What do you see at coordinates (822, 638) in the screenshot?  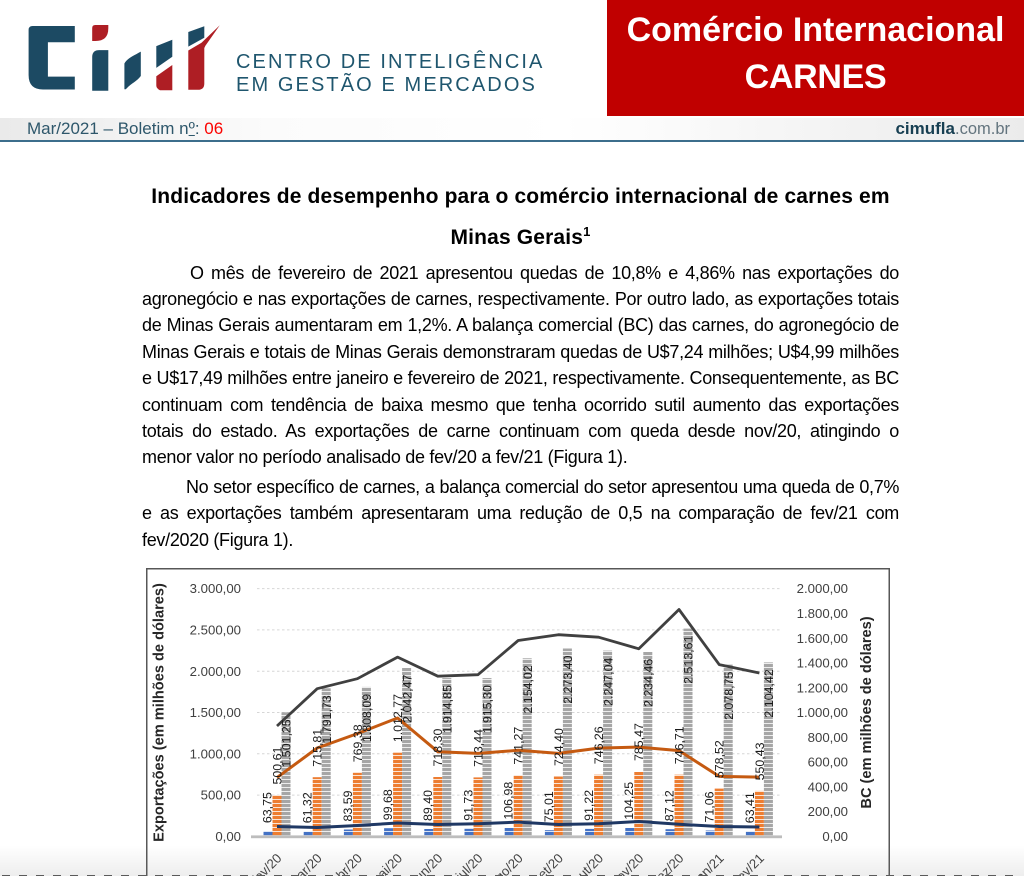 I see `svg-text: 1.600,00` at bounding box center [822, 638].